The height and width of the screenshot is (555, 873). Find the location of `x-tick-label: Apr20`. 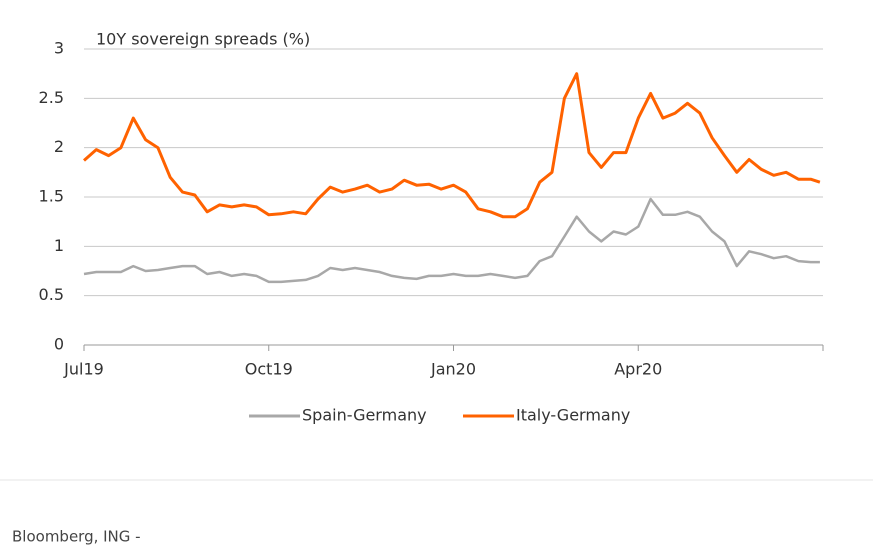

x-tick-label: Apr20 is located at coordinates (638, 369).